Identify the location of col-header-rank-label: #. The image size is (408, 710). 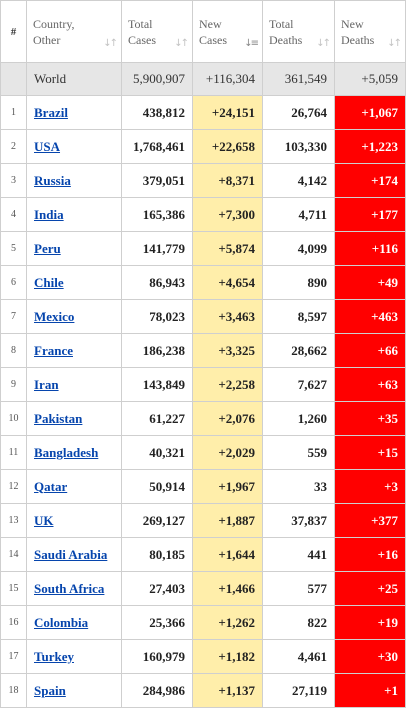
(13, 31).